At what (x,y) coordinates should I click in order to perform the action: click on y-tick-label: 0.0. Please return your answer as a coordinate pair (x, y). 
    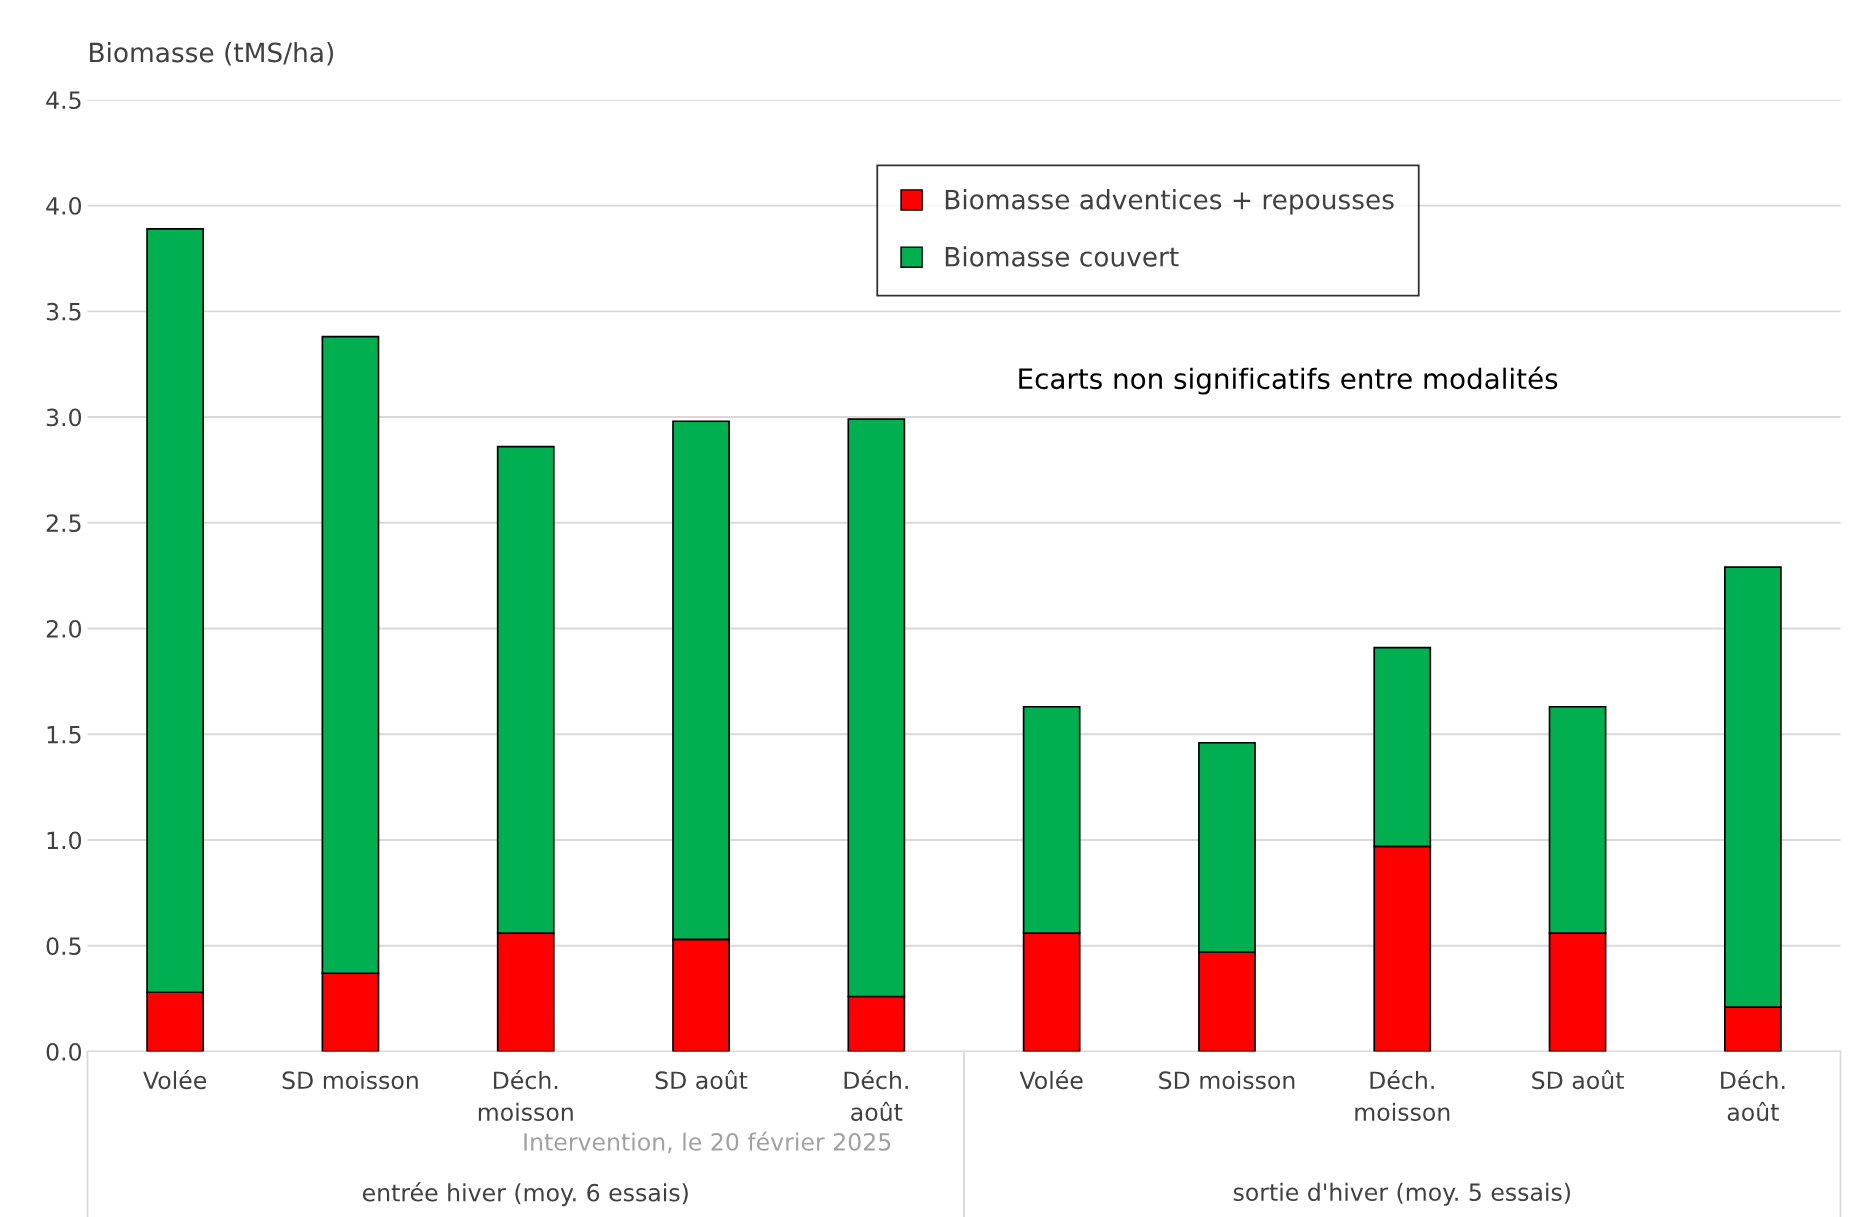
    Looking at the image, I should click on (64, 1051).